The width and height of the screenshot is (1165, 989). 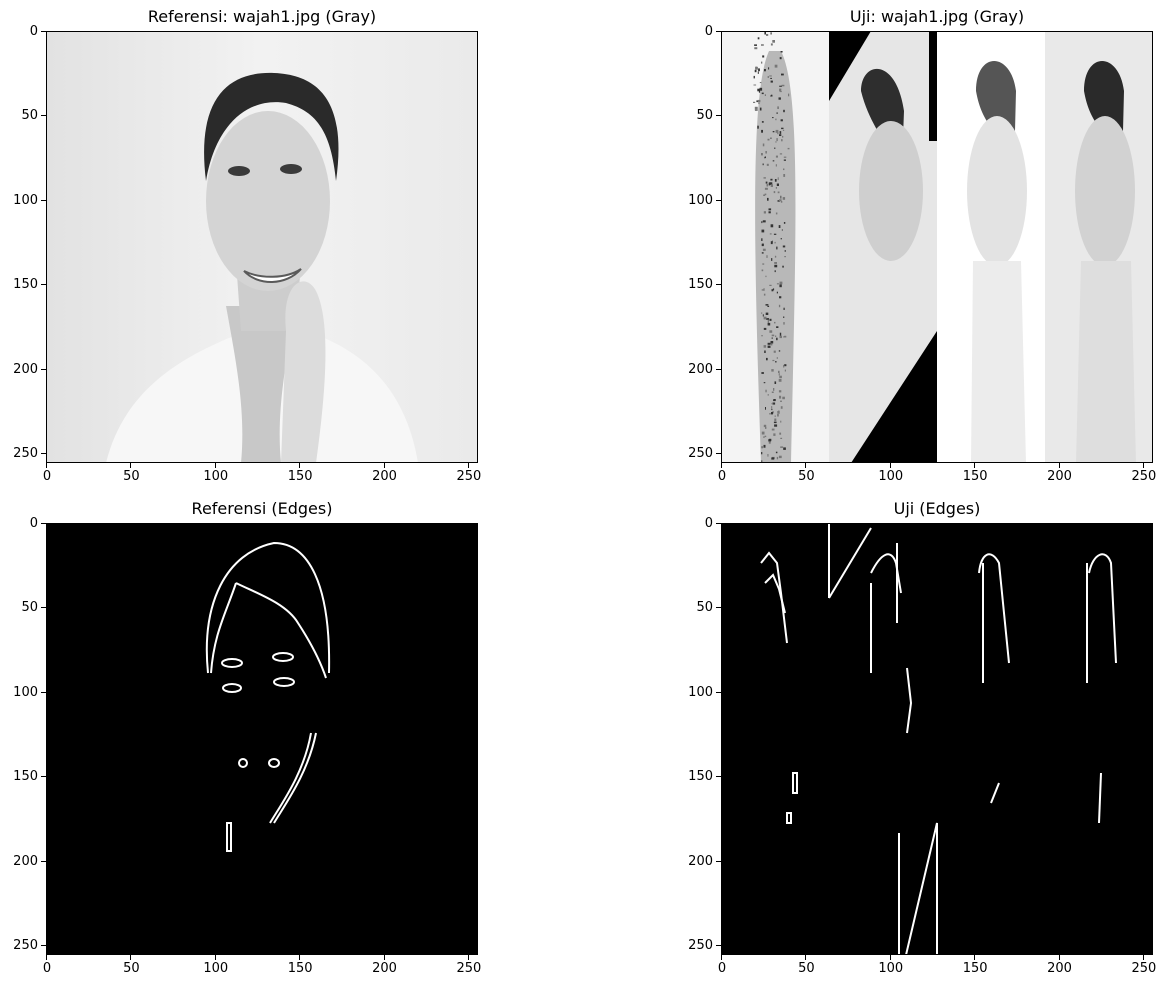 I want to click on y-tick-label: 250, so click(x=25, y=453).